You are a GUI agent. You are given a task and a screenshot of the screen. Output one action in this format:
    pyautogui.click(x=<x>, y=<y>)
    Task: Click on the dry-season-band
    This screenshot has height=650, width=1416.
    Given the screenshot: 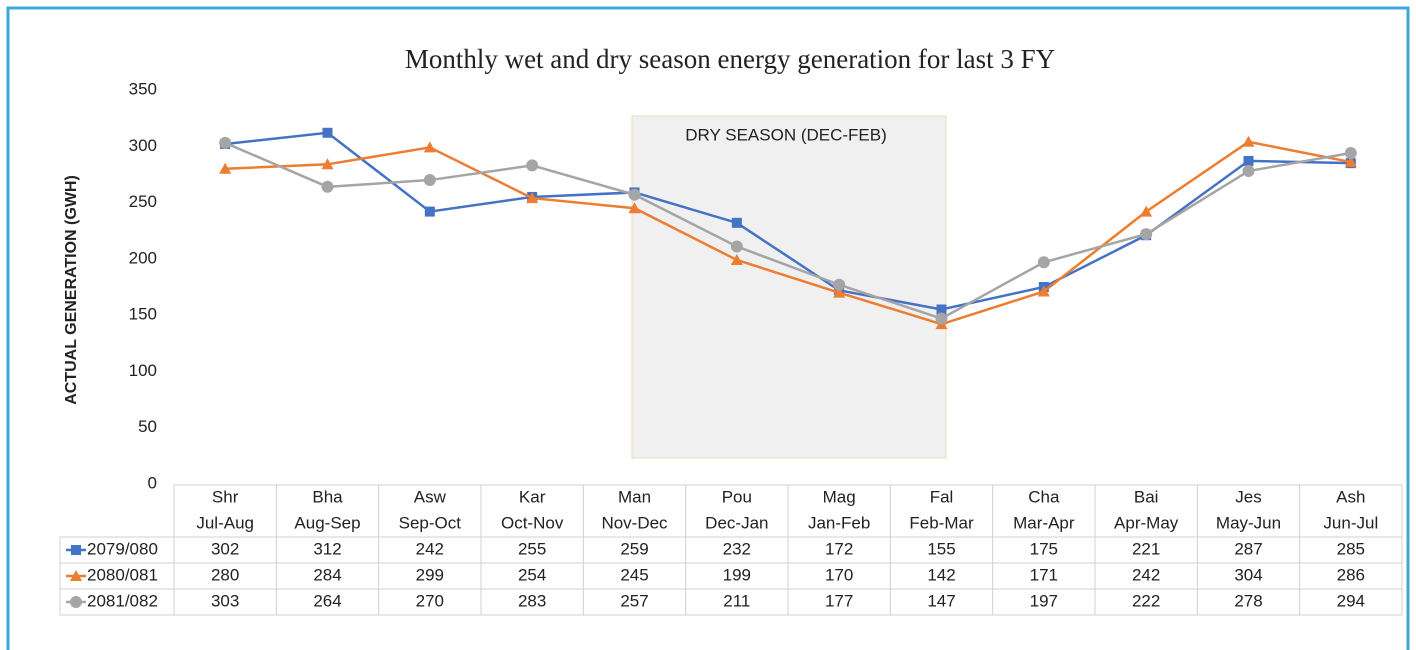 What is the action you would take?
    pyautogui.click(x=789, y=287)
    